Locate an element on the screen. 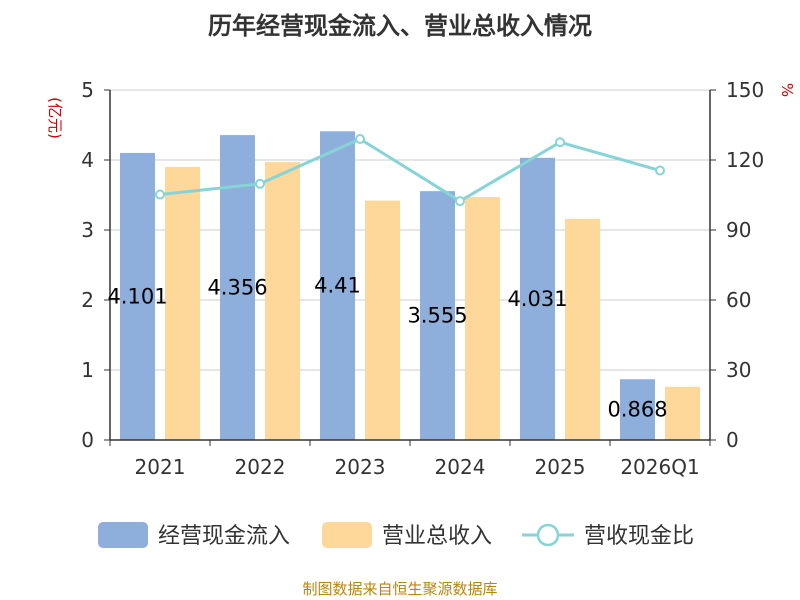 The image size is (800, 600). bar-data-label: 4.101 is located at coordinates (137, 296).